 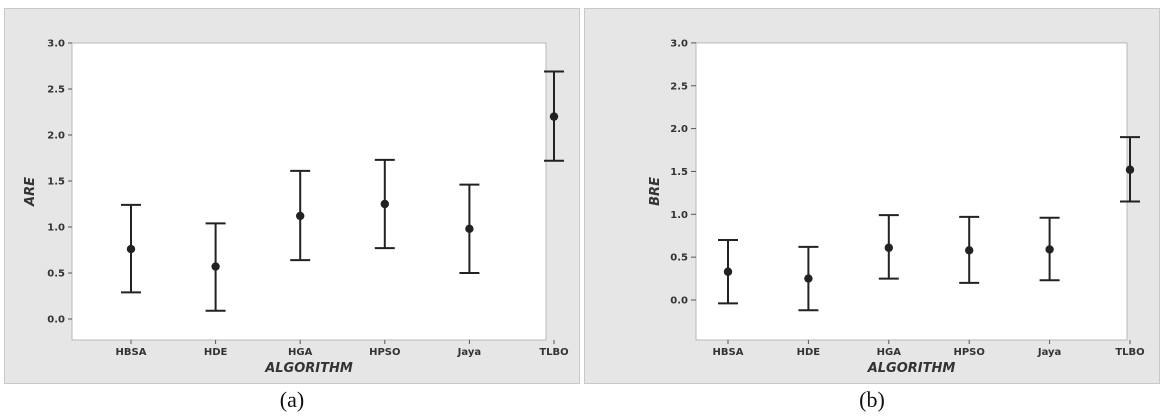 What do you see at coordinates (30, 192) in the screenshot?
I see `y-axis-title: ARE` at bounding box center [30, 192].